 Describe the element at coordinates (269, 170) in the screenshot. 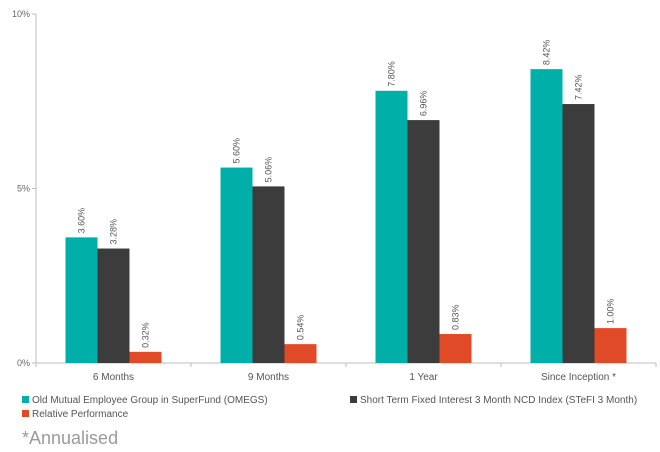

I see `bar-data-label: 5.06%` at that location.